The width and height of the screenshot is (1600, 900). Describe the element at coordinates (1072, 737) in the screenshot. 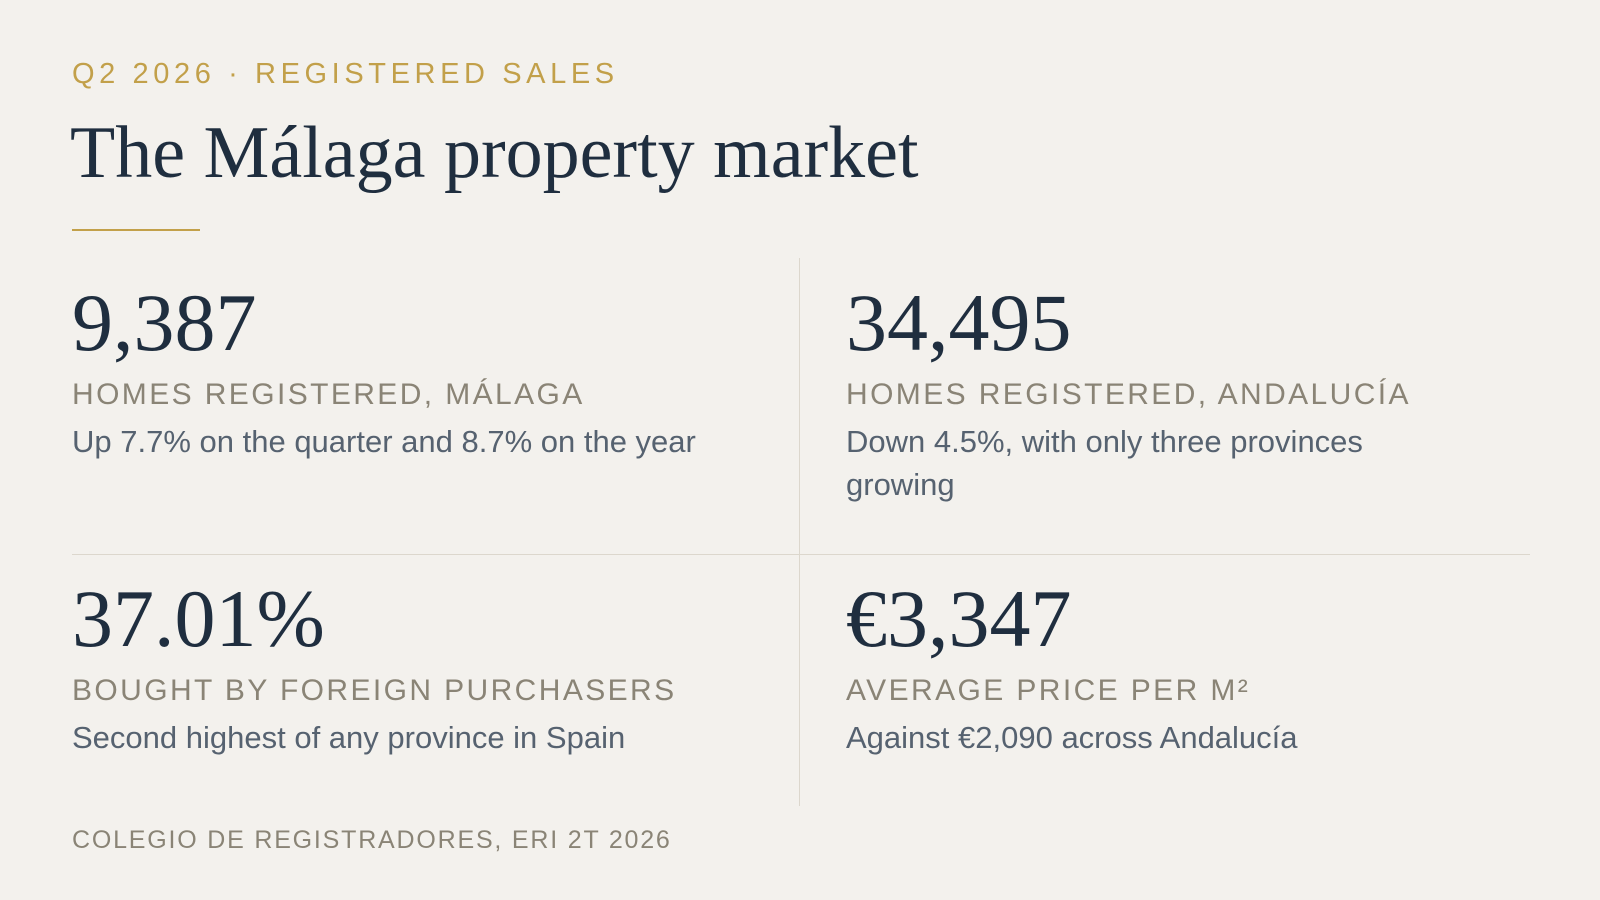

I see `stat-description: Against €2,090 across Andalucía` at that location.